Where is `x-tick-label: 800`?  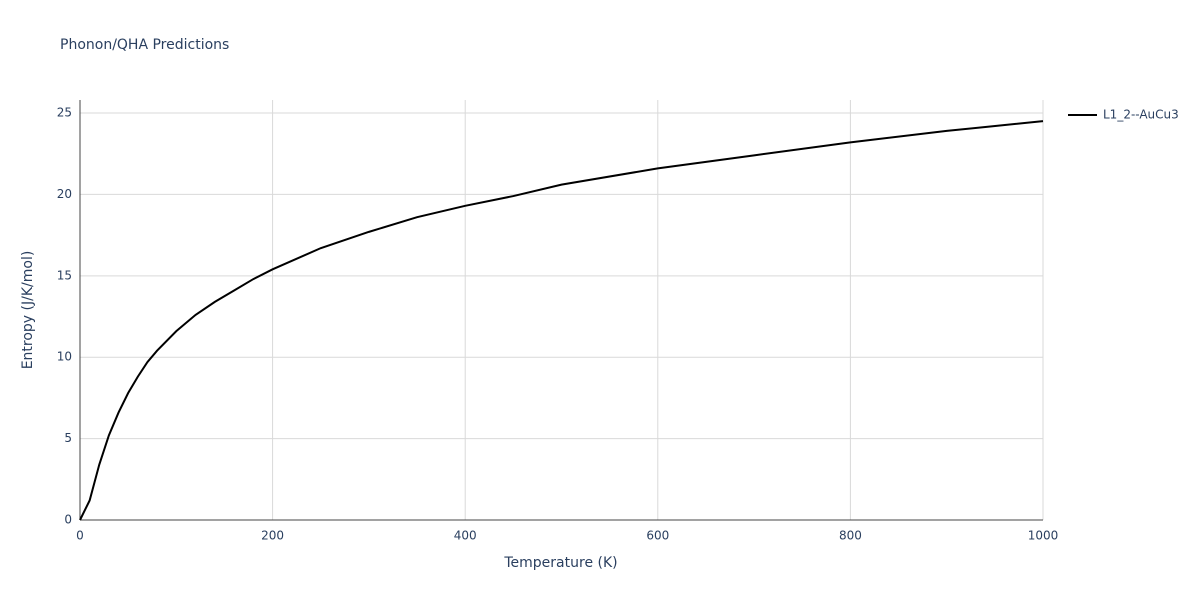 x-tick-label: 800 is located at coordinates (850, 536).